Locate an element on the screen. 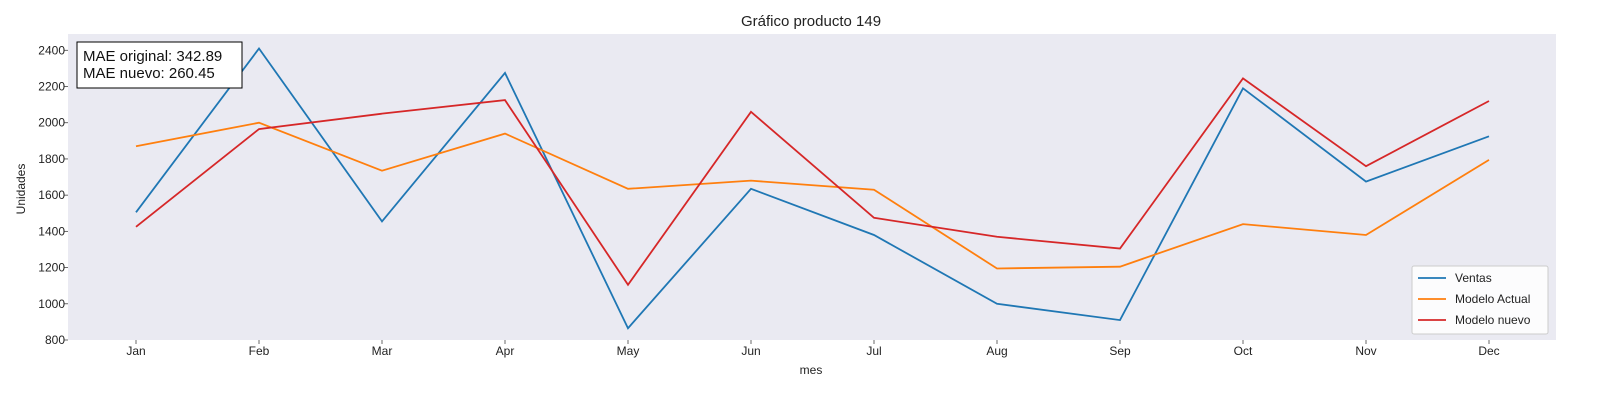  legend-entry: Modelo nuevo is located at coordinates (1493, 320).